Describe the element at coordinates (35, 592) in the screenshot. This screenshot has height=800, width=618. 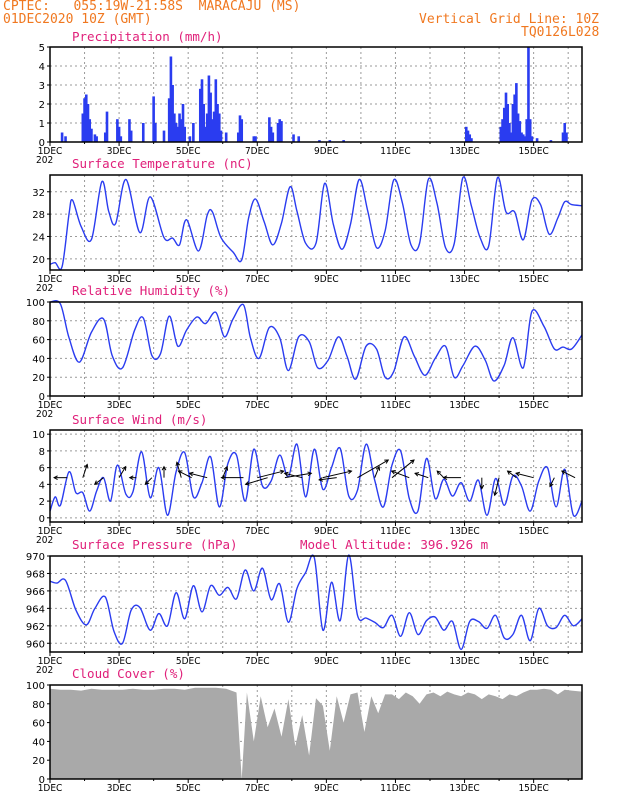
I see `y-tick-label: 966` at that location.